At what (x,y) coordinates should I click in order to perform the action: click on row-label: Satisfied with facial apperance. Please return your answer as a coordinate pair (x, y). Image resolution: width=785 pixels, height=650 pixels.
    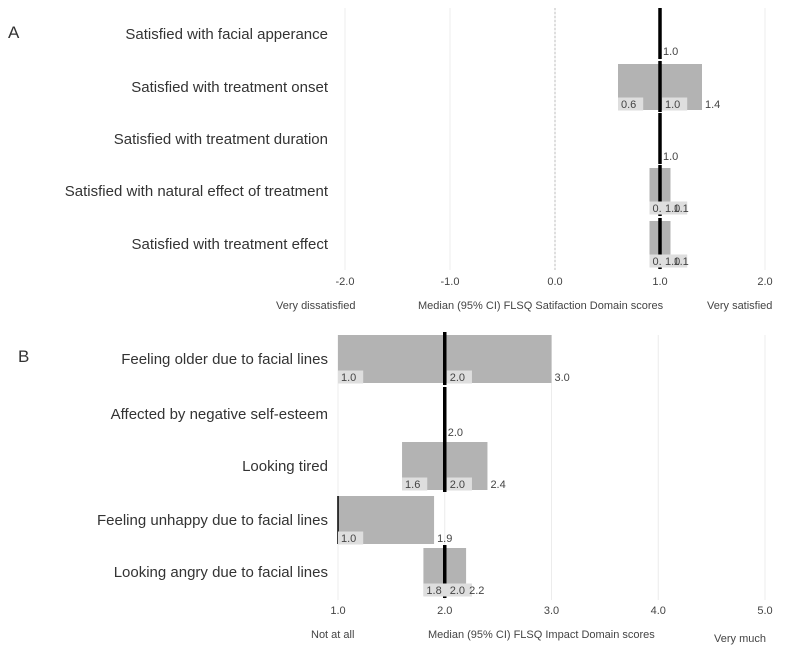
    Looking at the image, I should click on (226, 34).